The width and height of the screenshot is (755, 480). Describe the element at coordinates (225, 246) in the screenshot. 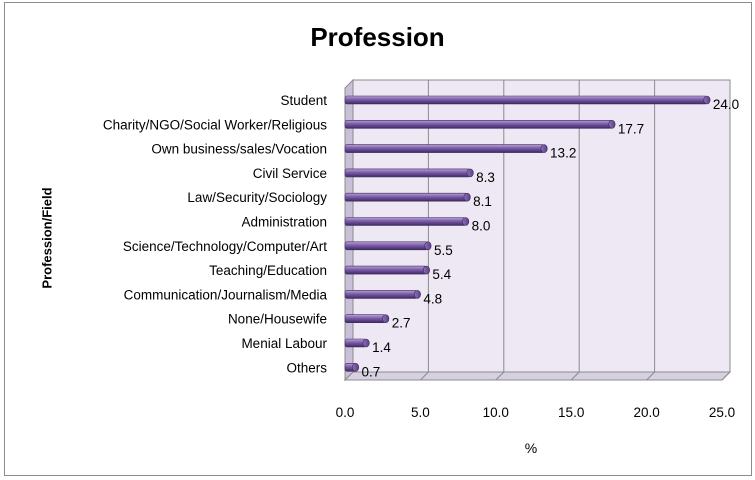

I see `category-label: Science/Technology/Computer/Art` at that location.